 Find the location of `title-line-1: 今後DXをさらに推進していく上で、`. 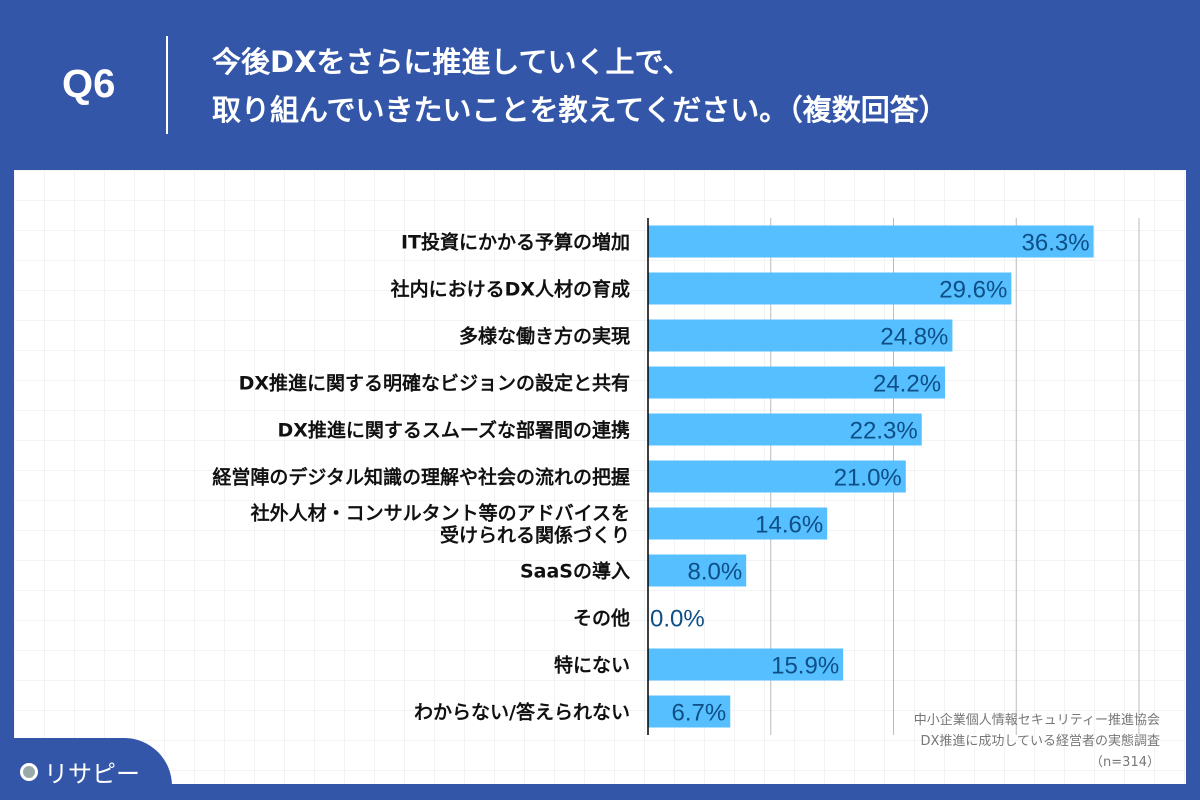

title-line-1: 今後DXをさらに推進していく上で、 is located at coordinates (452, 62).